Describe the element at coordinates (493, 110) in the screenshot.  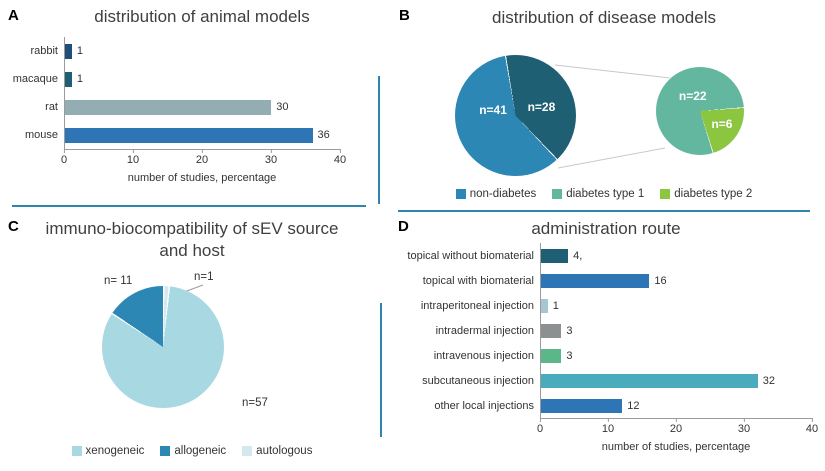
I see `pie-slice-label-non-diabetes: n=41` at that location.